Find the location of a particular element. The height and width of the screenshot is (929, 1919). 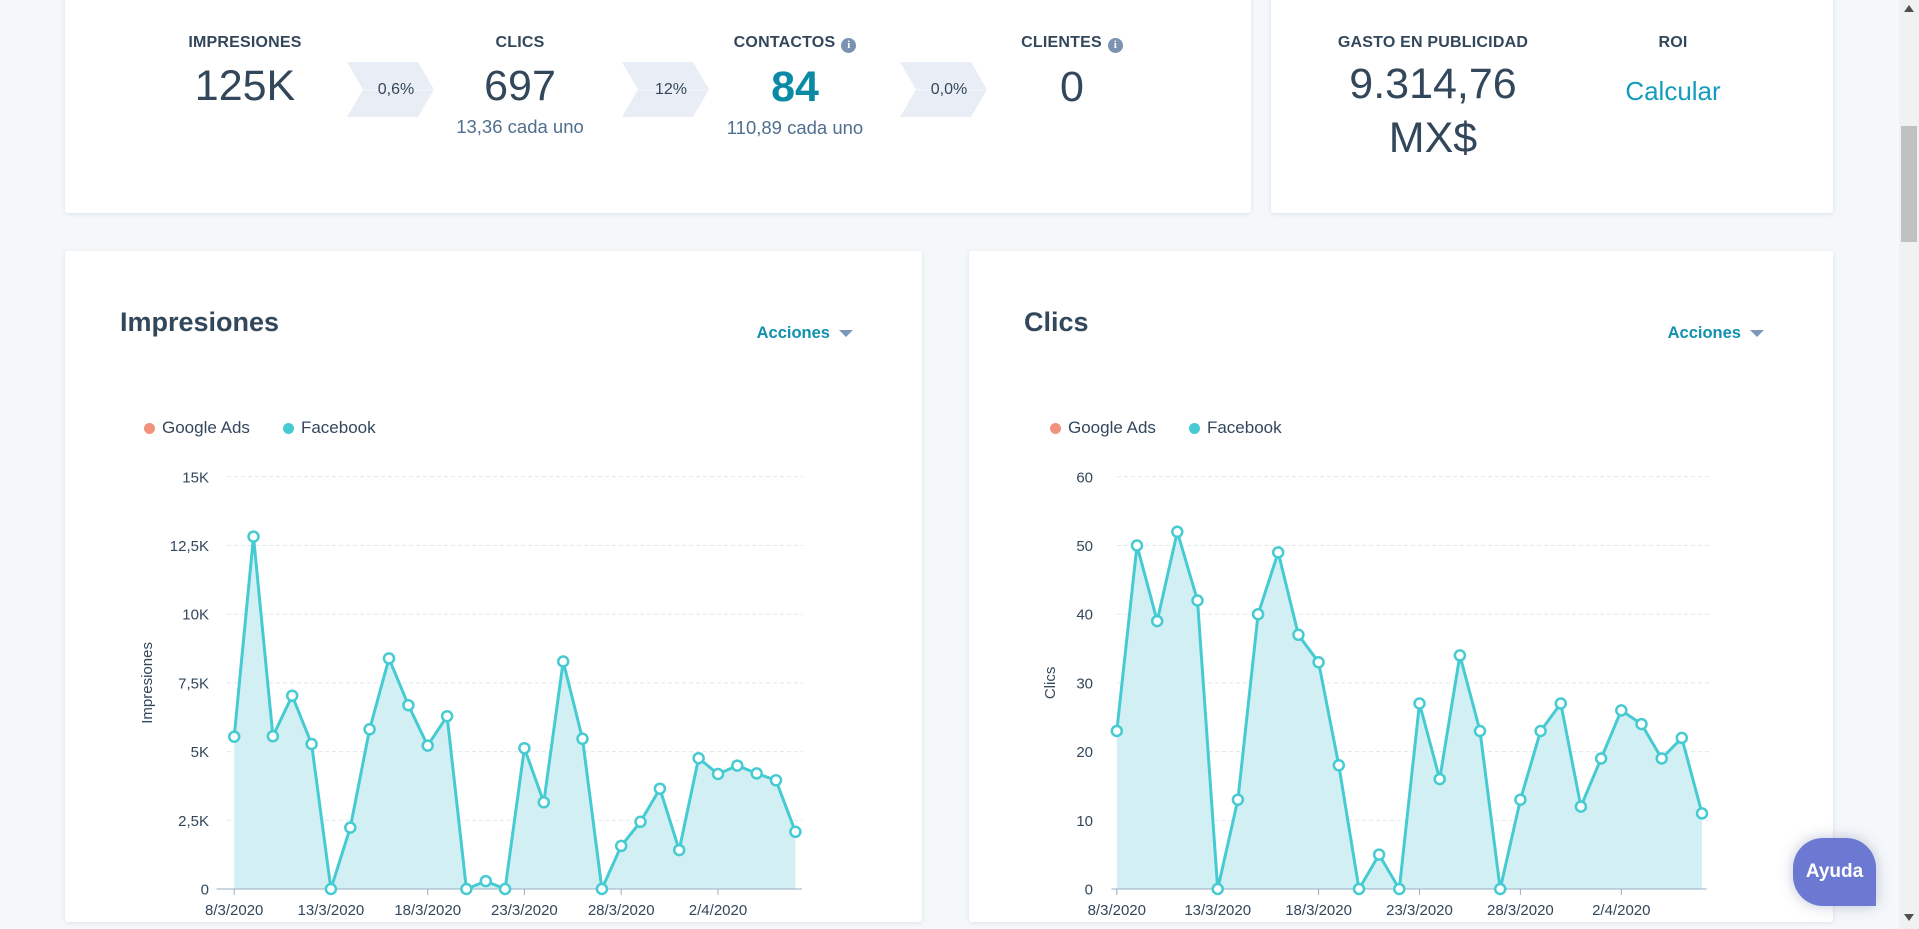

svg-text: 10K is located at coordinates (195, 615).